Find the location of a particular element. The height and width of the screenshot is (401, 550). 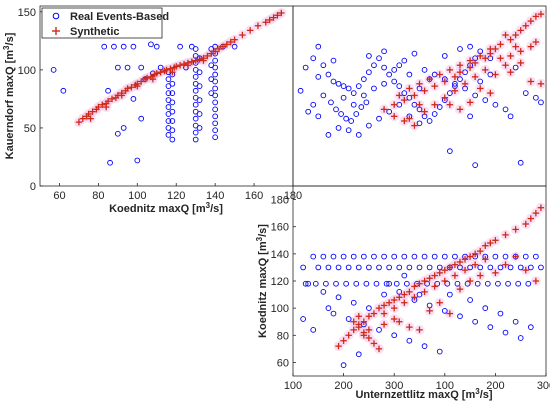

x-tick-label: 120 is located at coordinates (176, 196).